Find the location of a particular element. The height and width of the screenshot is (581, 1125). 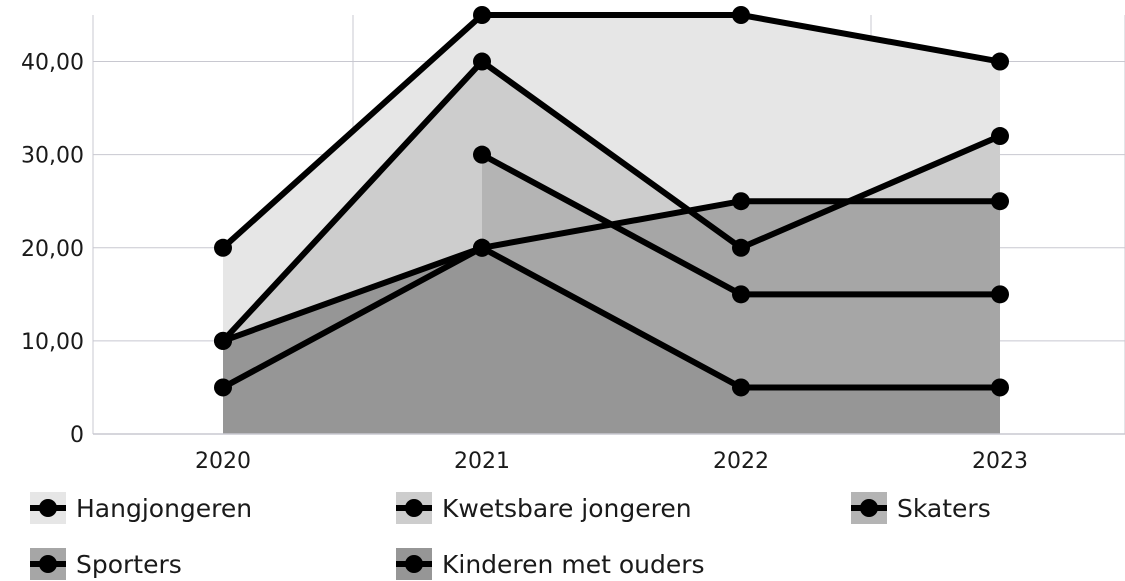

x-tick-label: 2020 is located at coordinates (223, 461).